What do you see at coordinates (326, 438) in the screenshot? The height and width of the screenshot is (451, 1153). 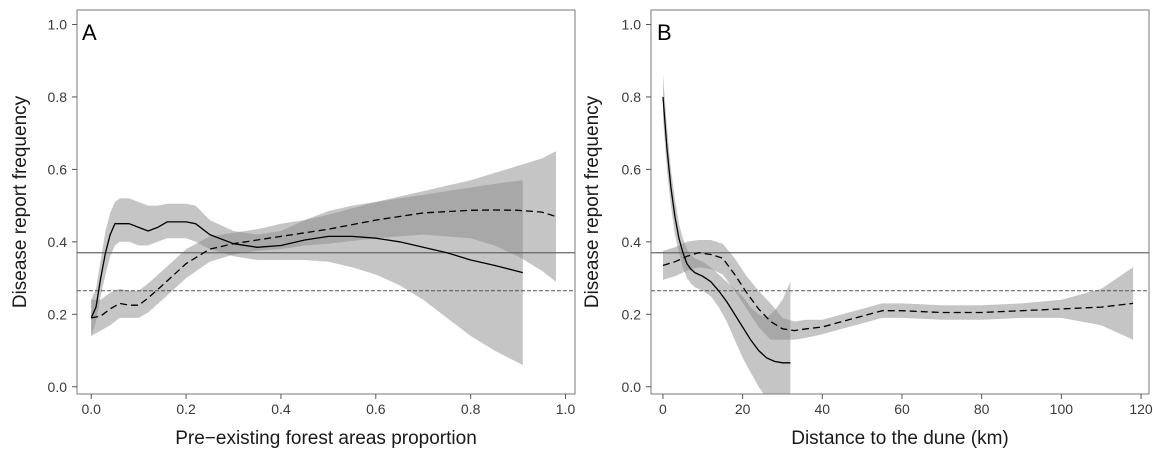 I see `x-axis-title: Pre−existing forest areas proportion` at bounding box center [326, 438].